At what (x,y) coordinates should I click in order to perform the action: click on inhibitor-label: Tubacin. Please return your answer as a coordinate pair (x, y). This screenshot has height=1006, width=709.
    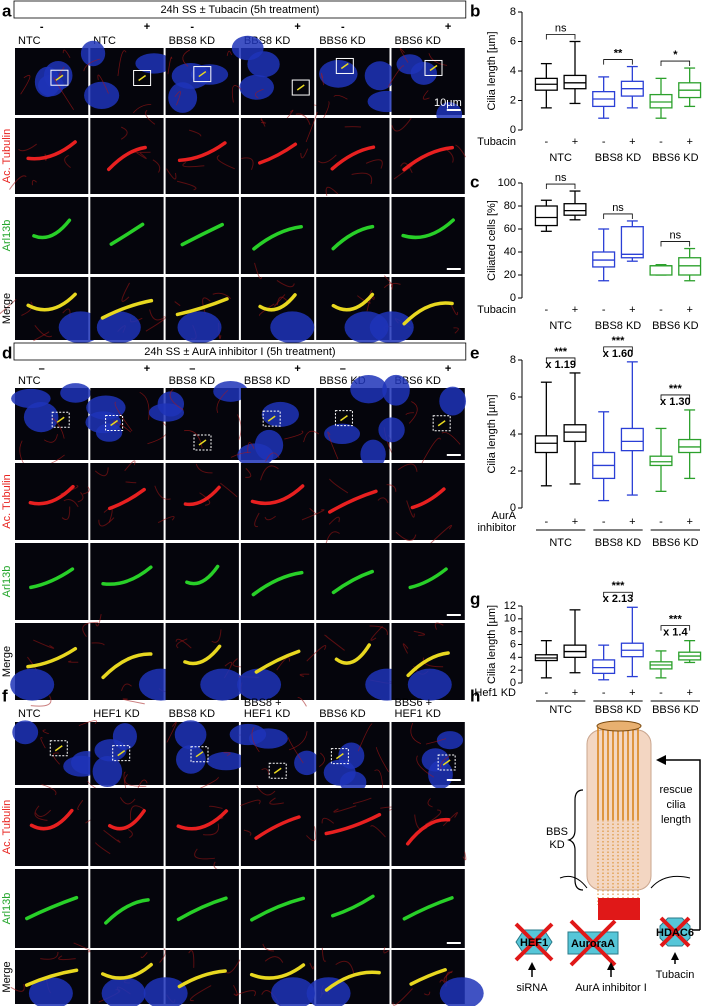
    Looking at the image, I should click on (675, 975).